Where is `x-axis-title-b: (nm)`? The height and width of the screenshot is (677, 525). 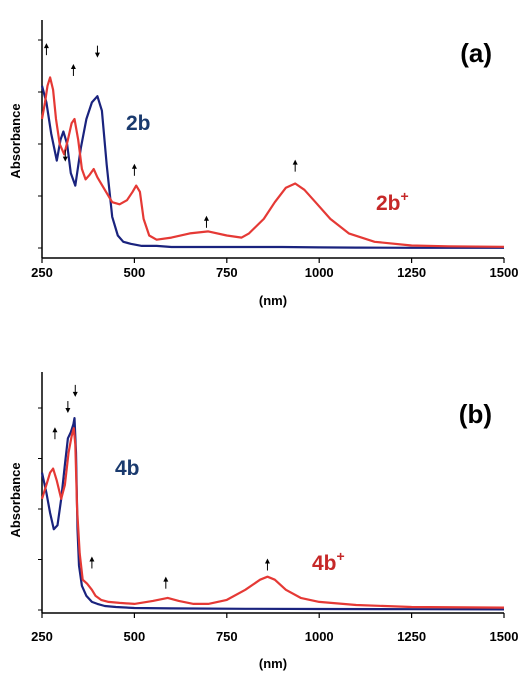 x-axis-title-b: (nm) is located at coordinates (273, 663).